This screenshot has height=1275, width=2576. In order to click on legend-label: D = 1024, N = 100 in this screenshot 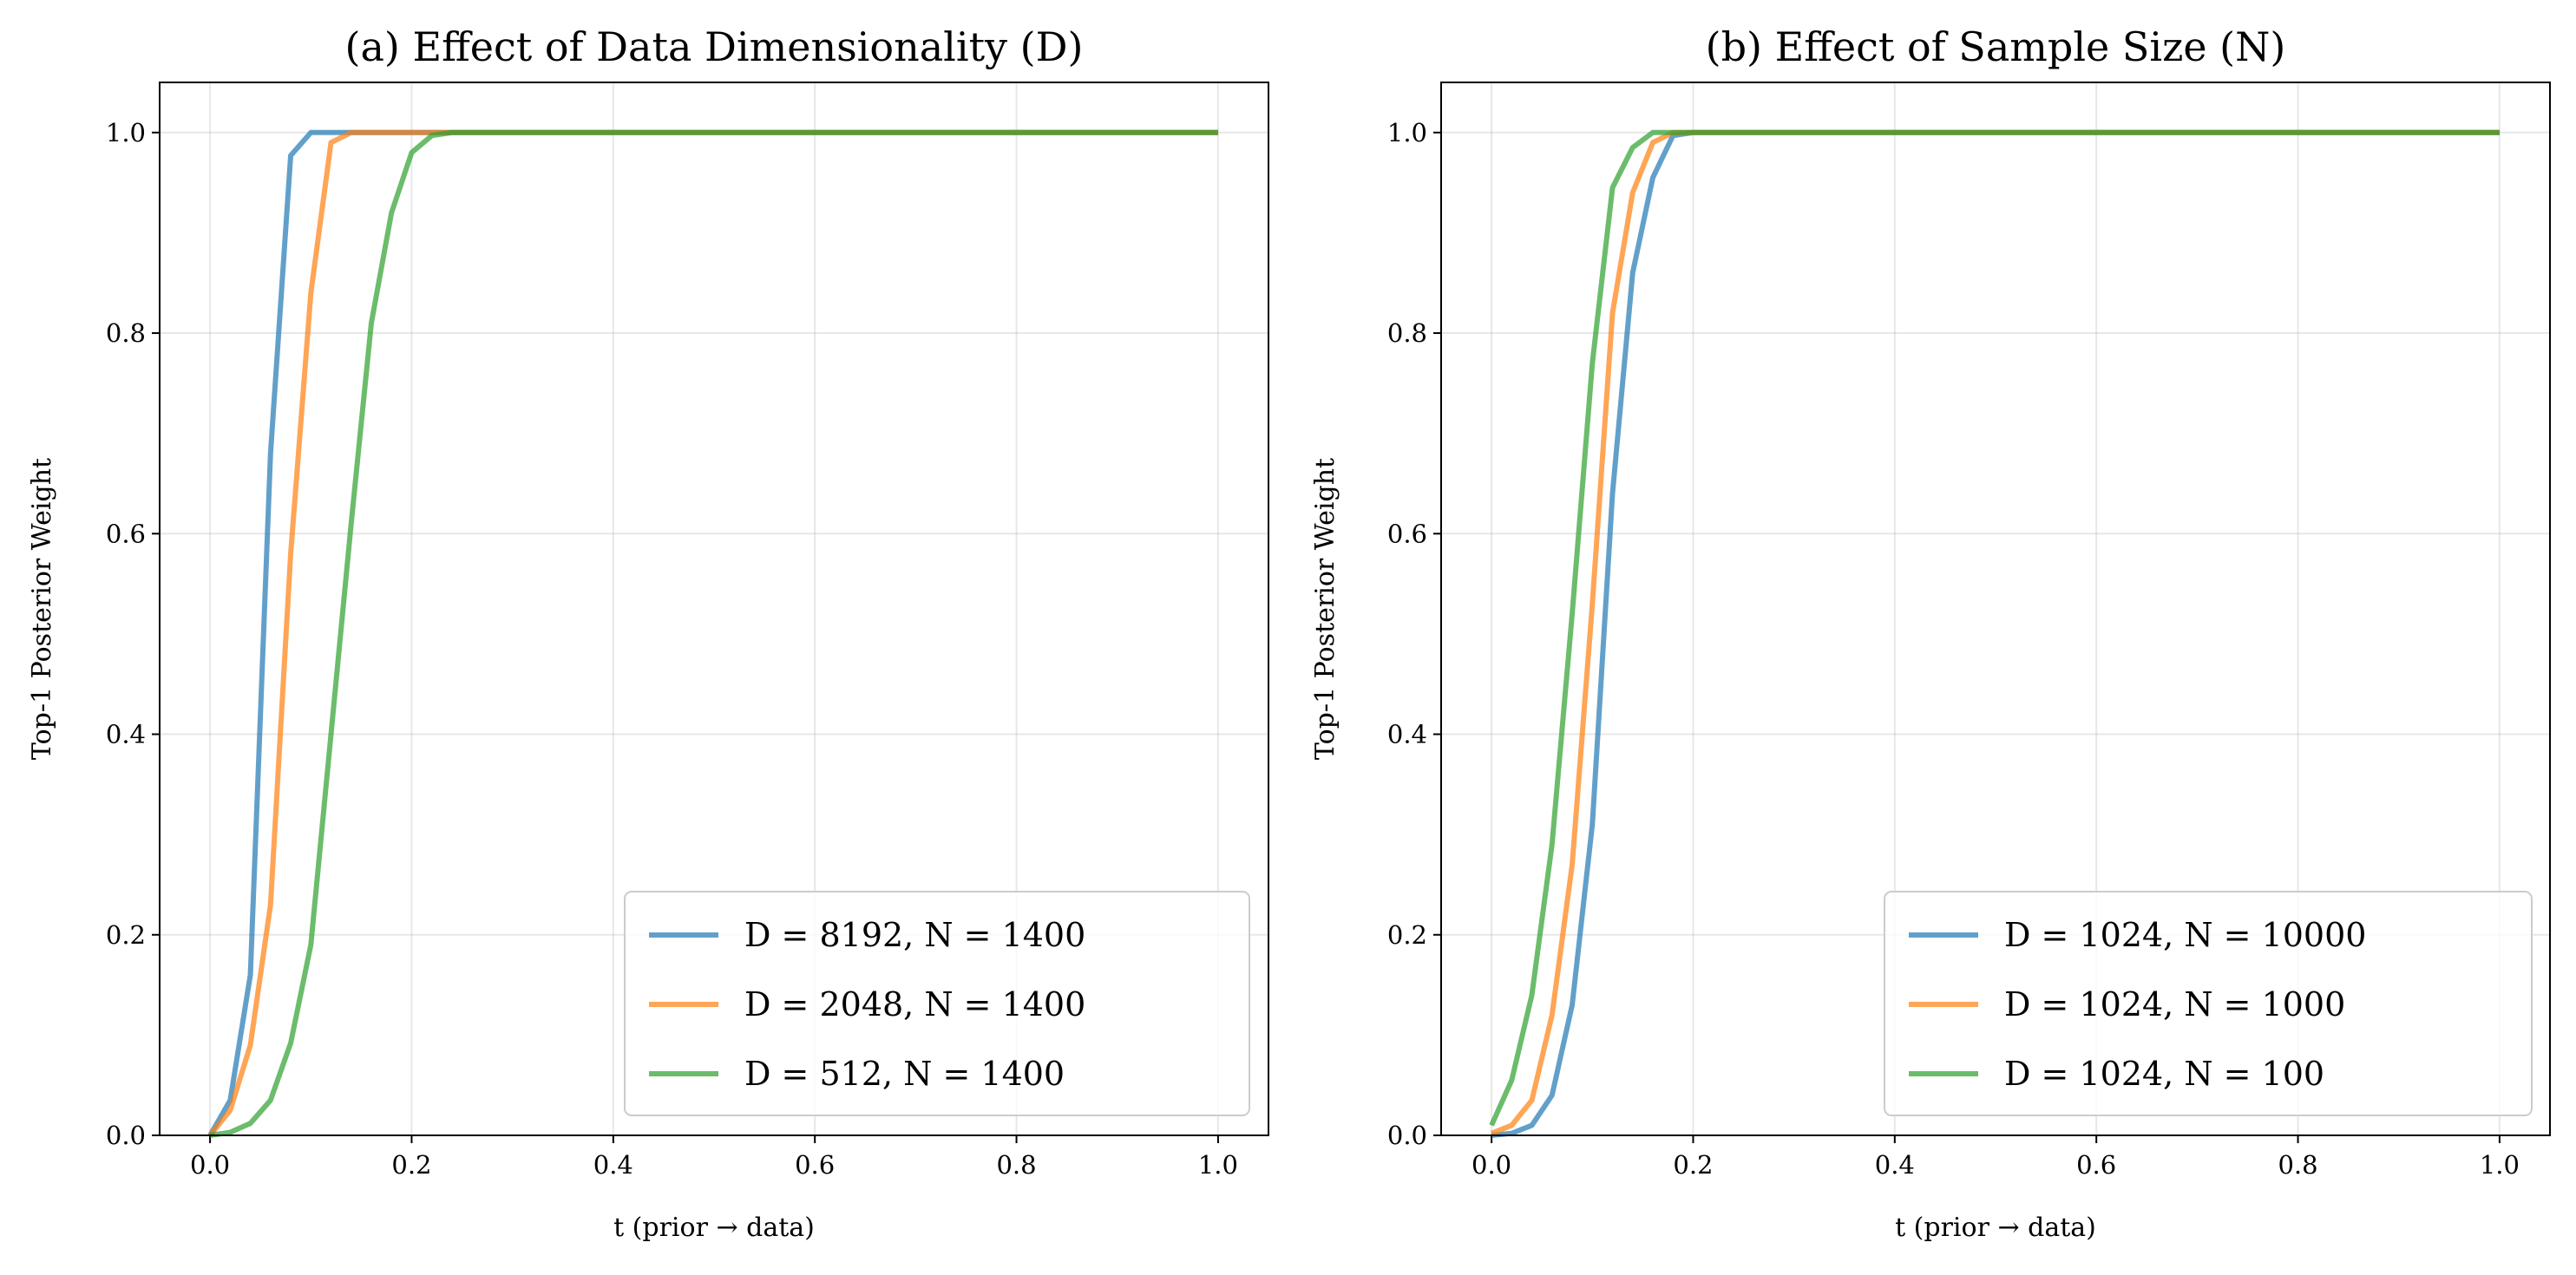, I will do `click(2164, 1074)`.